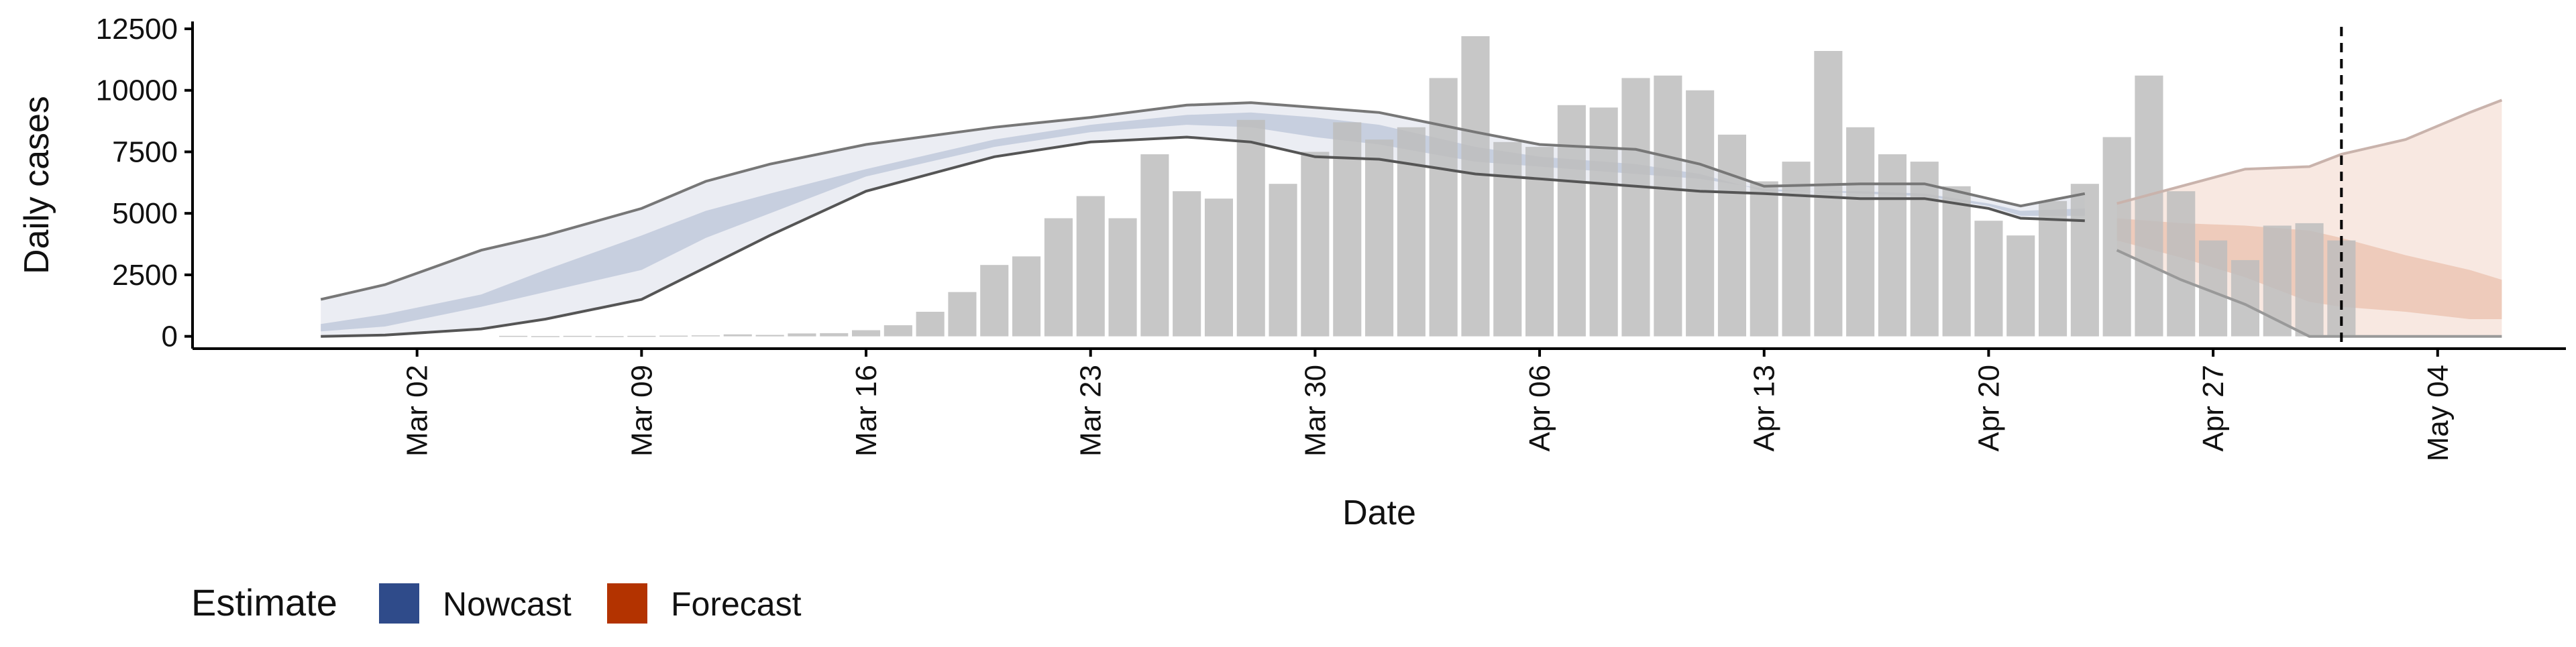  Describe the element at coordinates (170, 336) in the screenshot. I see `y-tick-label: 0` at that location.